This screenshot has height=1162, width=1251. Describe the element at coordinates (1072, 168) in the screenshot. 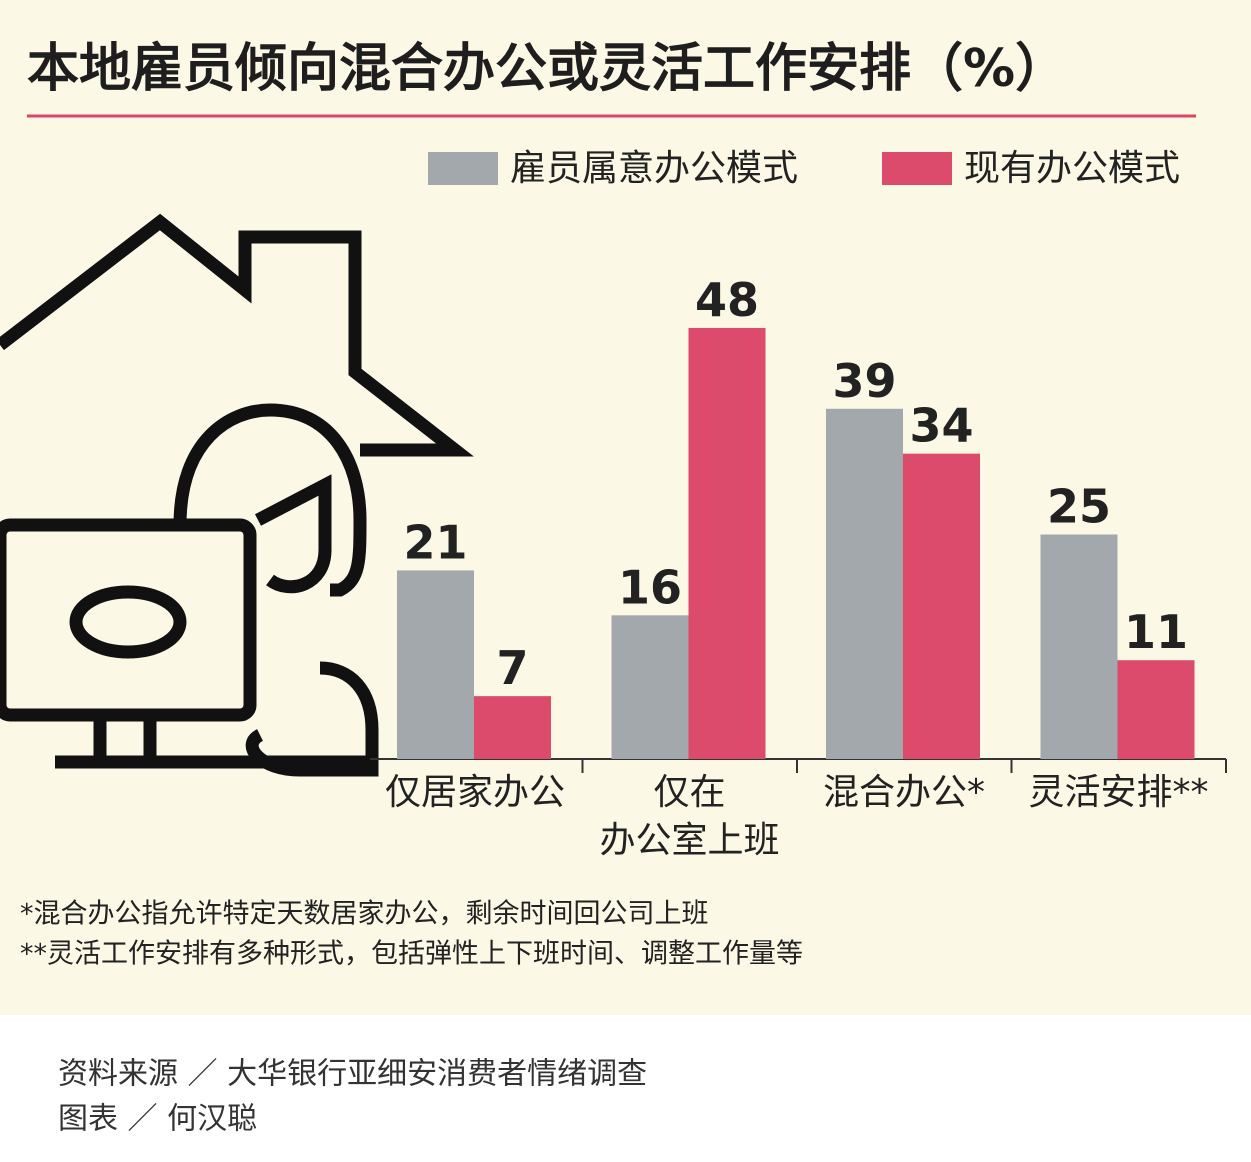

I see `legend-label: 现有办公模式` at that location.